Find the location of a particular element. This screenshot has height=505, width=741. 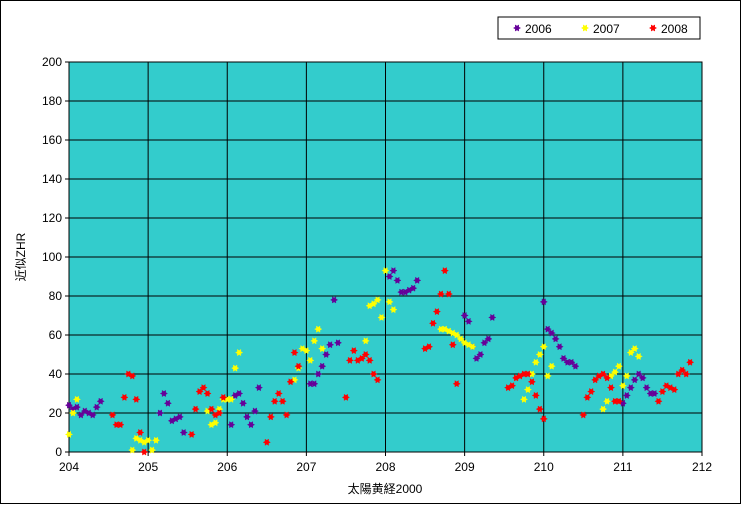

legend-marker-2007 is located at coordinates (585, 28).